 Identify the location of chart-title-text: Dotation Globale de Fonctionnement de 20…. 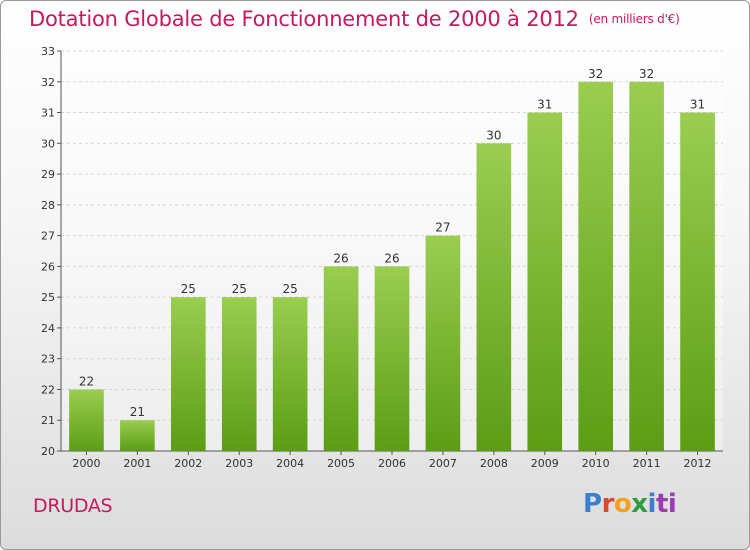
(304, 19).